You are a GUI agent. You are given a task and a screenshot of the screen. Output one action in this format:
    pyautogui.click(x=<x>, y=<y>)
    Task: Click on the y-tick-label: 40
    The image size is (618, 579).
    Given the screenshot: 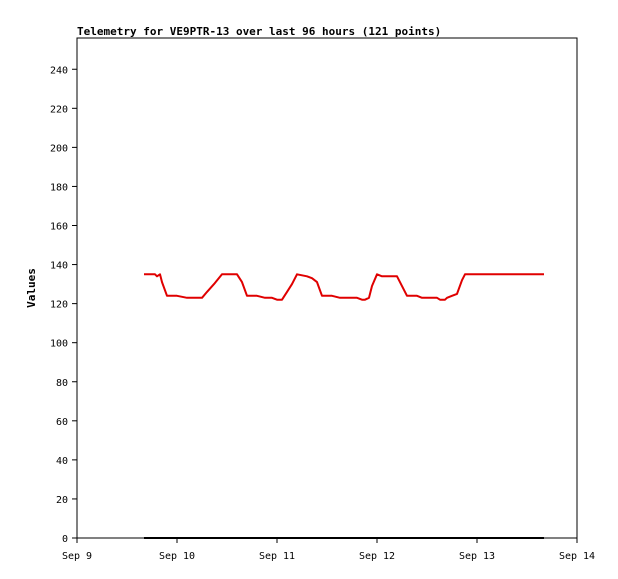 What is the action you would take?
    pyautogui.click(x=62, y=461)
    